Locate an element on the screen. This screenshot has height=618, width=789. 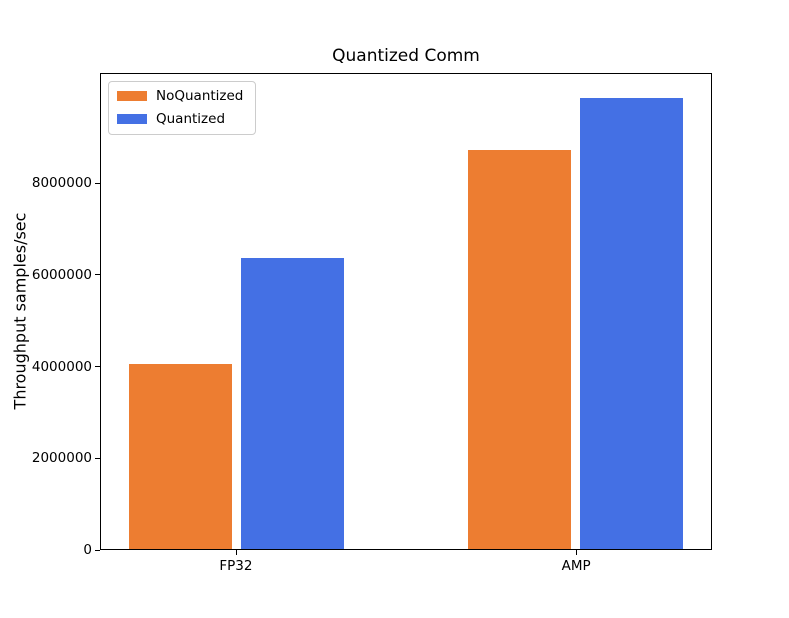
legend: NoQuantized Quantized is located at coordinates (182, 108).